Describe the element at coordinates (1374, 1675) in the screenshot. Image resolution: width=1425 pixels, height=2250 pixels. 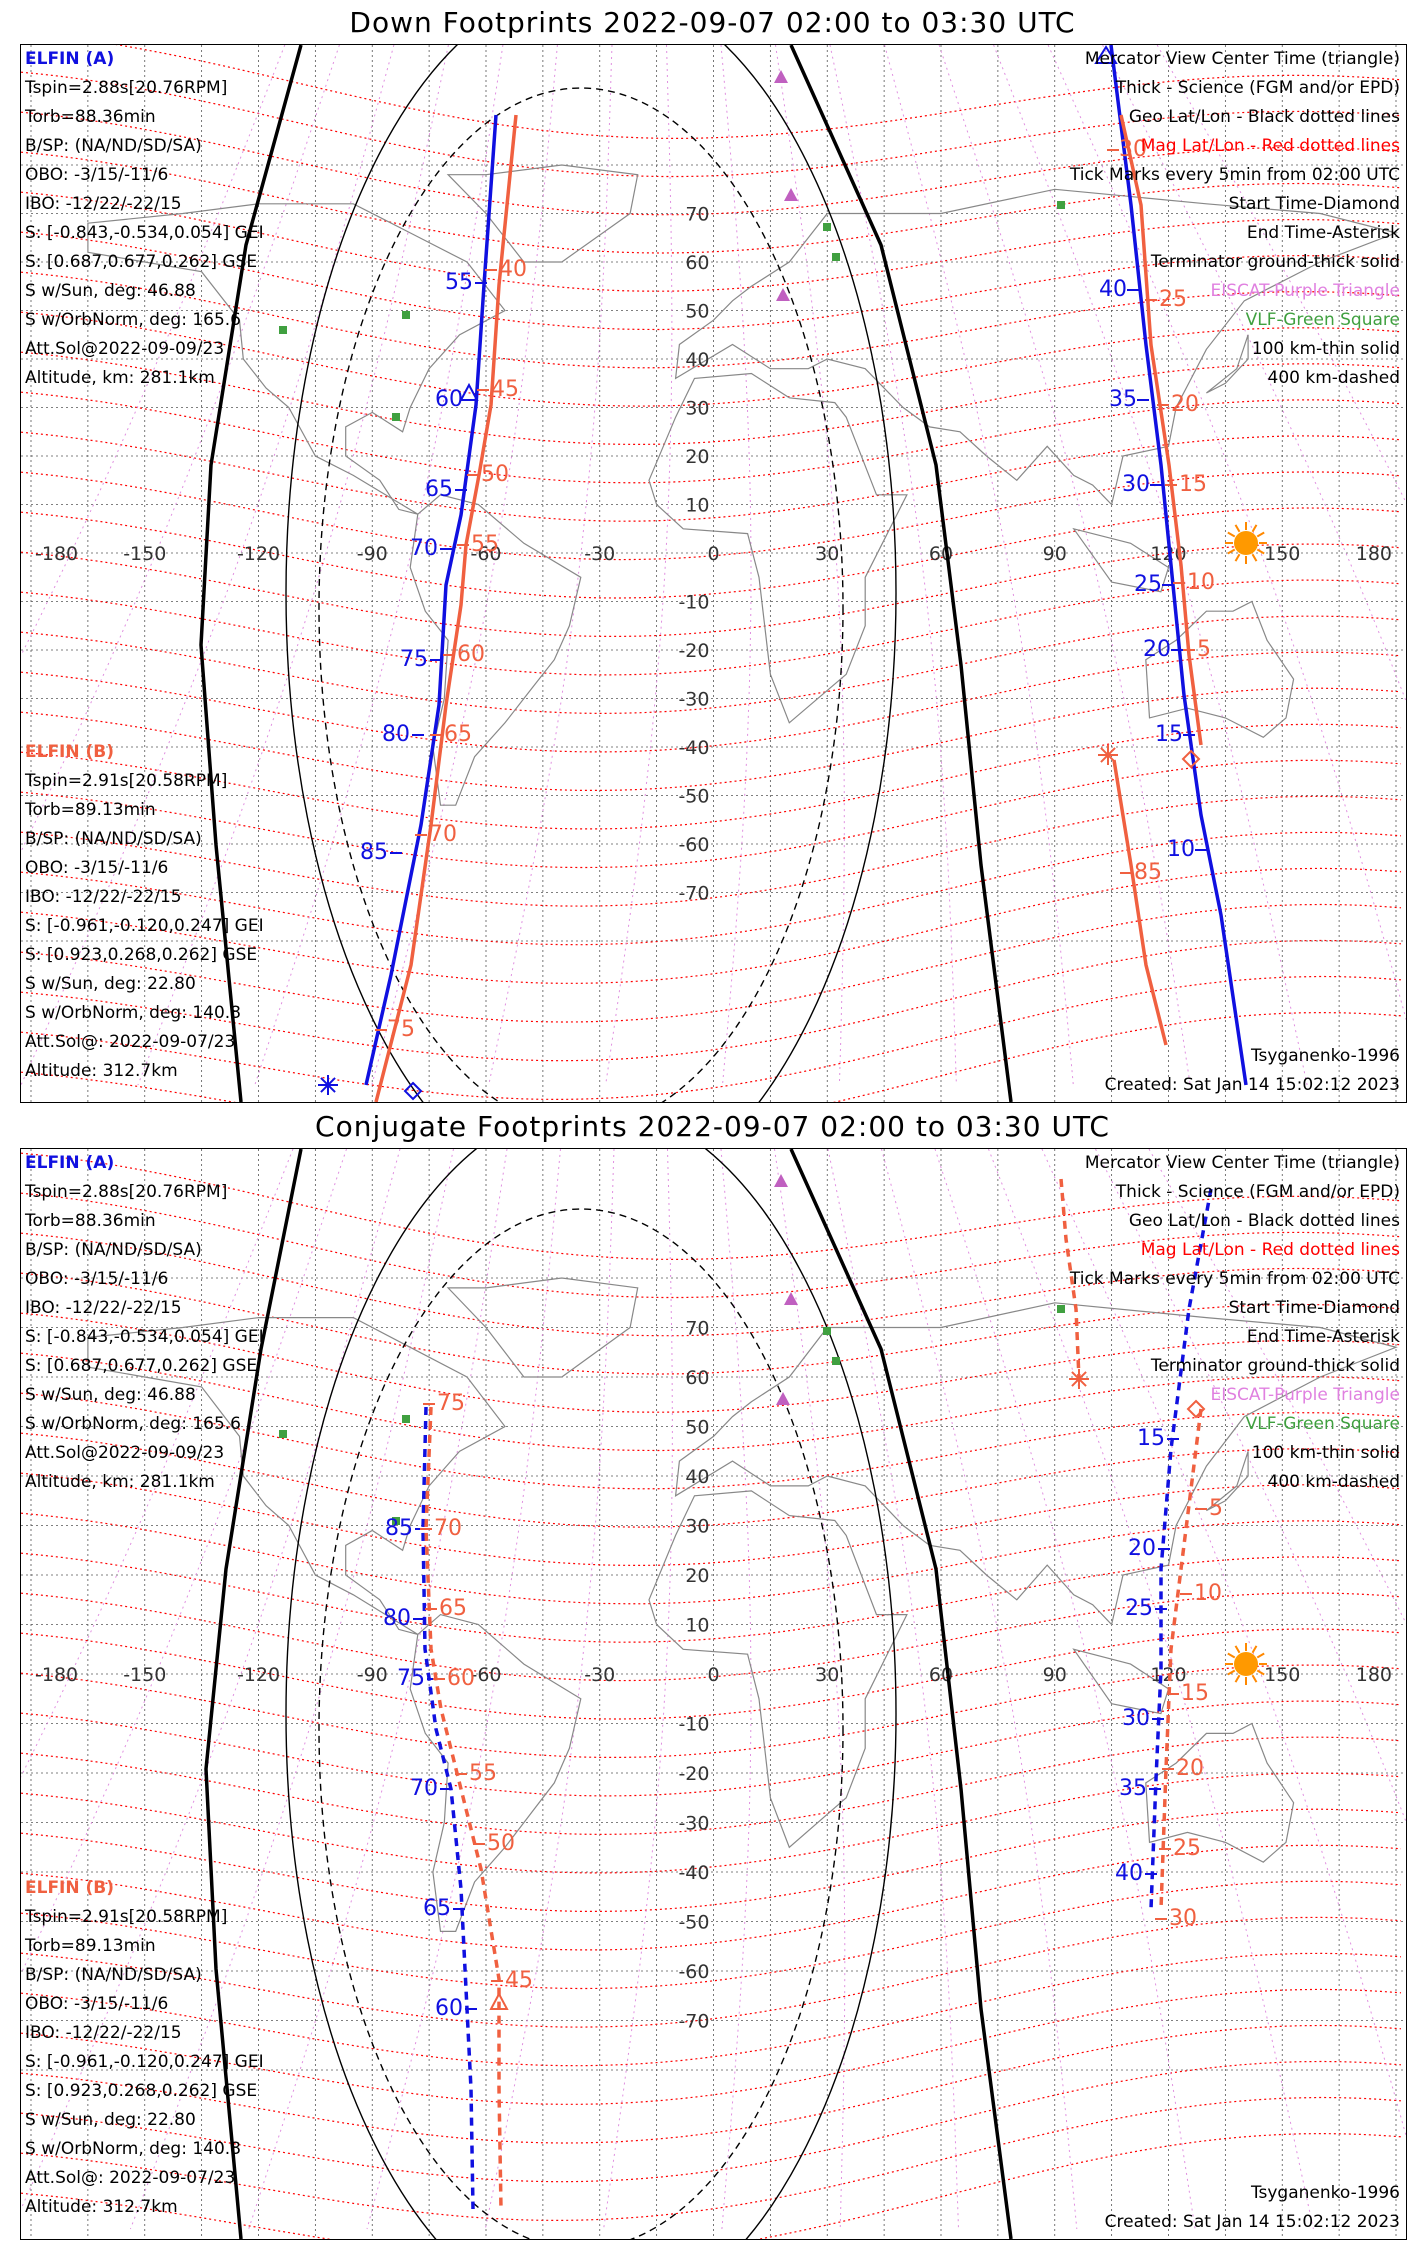
I see `lon-label: 180` at that location.